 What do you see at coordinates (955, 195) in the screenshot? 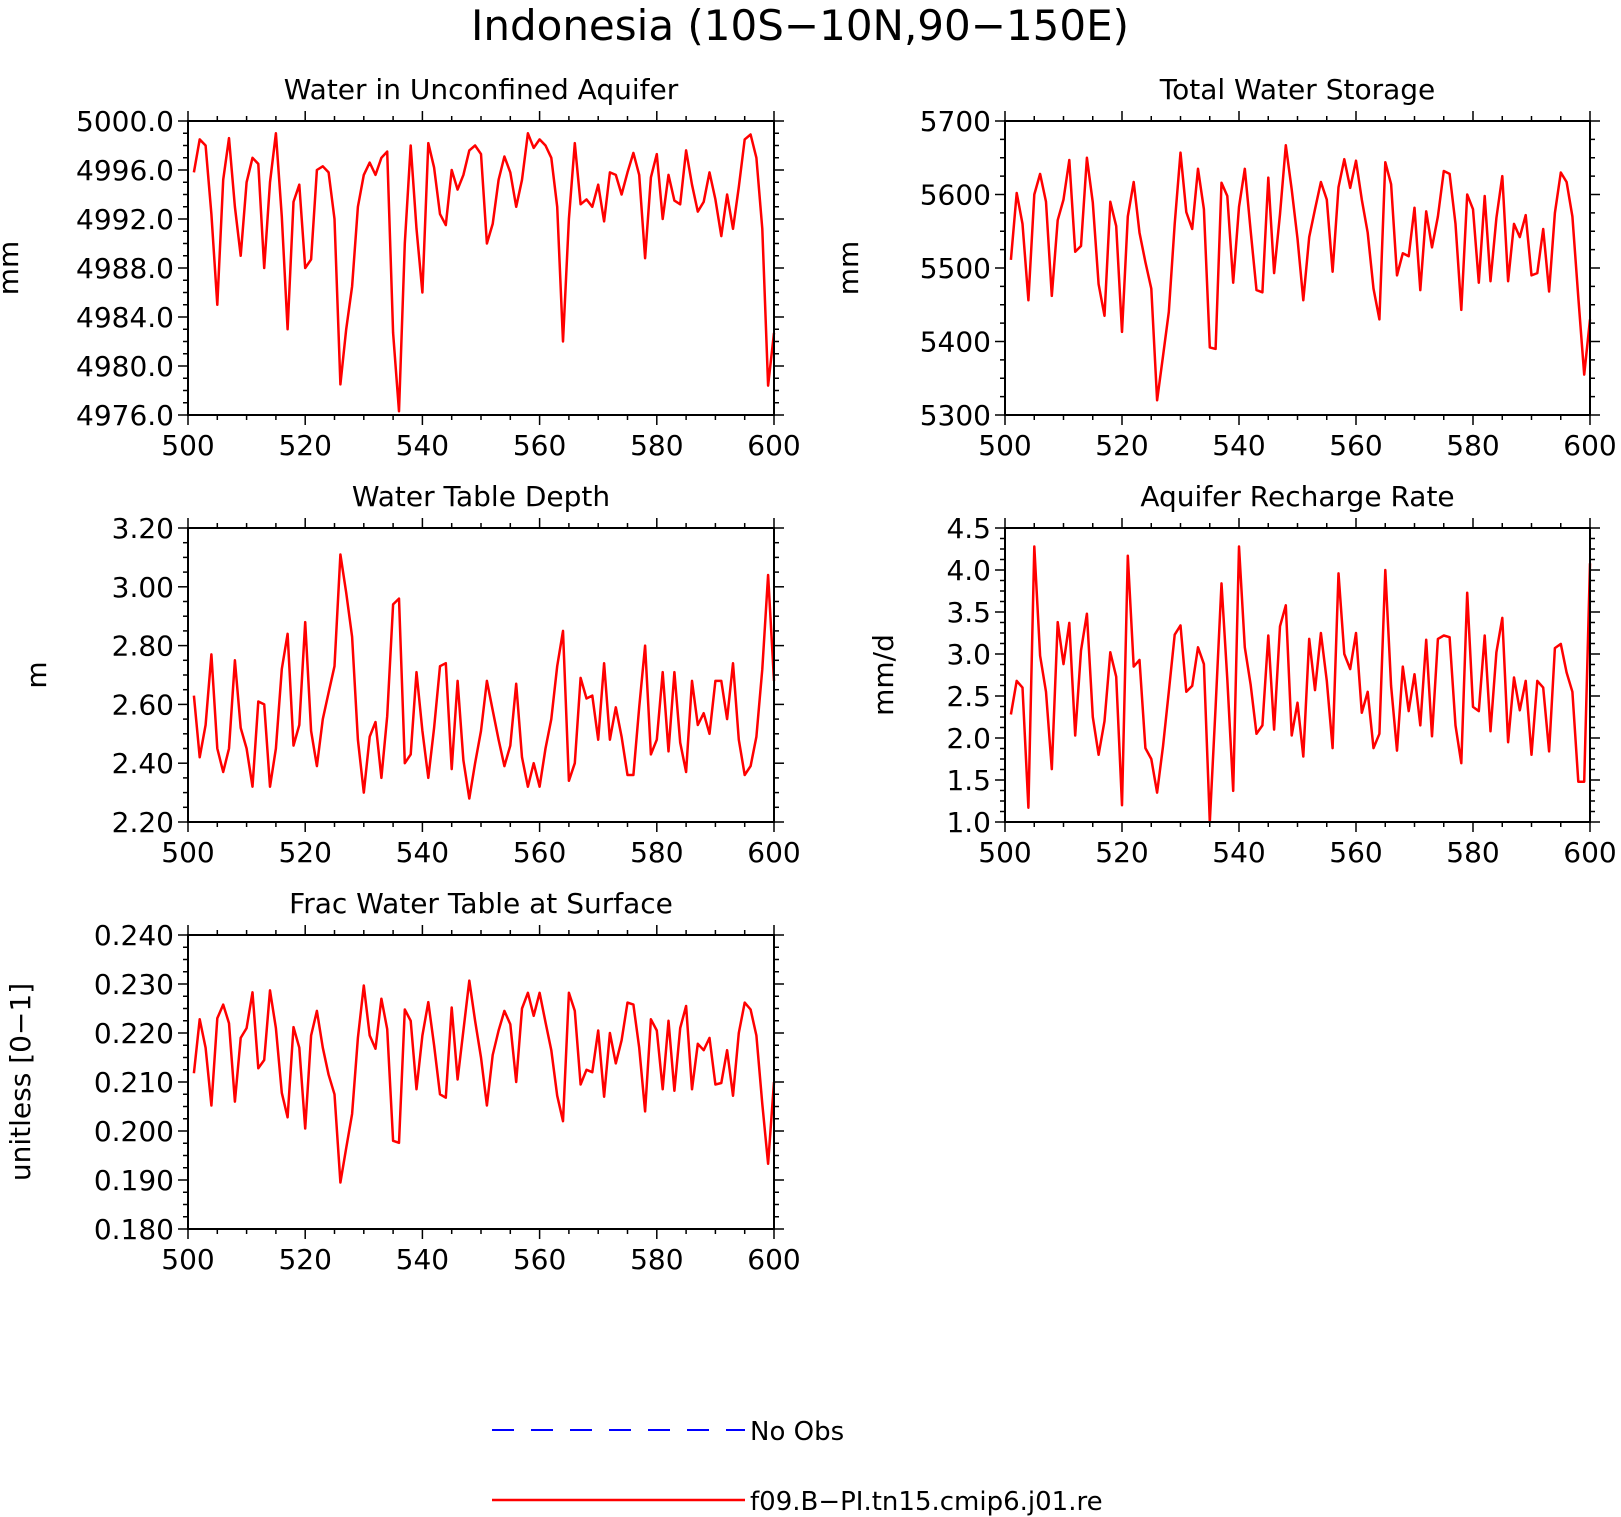
I see `y-tick-label: 5600` at bounding box center [955, 195].